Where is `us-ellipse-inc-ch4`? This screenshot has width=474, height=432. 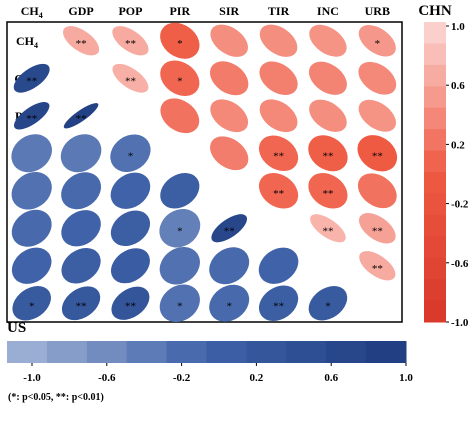 us-ellipse-inc-ch4 is located at coordinates (31, 265).